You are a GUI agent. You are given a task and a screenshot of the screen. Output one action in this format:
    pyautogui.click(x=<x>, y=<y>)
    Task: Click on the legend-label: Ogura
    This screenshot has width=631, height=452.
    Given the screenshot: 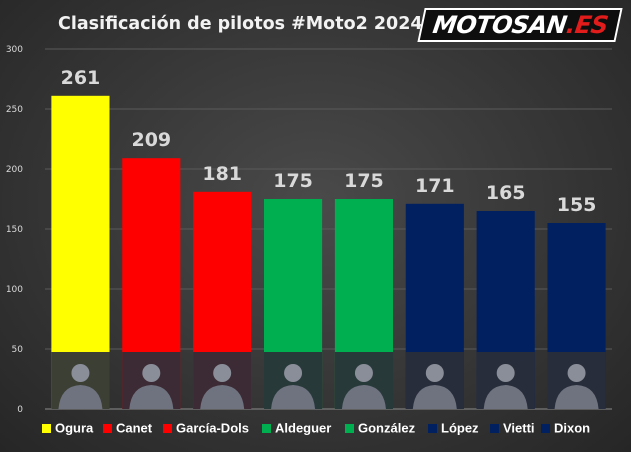 What is the action you would take?
    pyautogui.click(x=74, y=428)
    